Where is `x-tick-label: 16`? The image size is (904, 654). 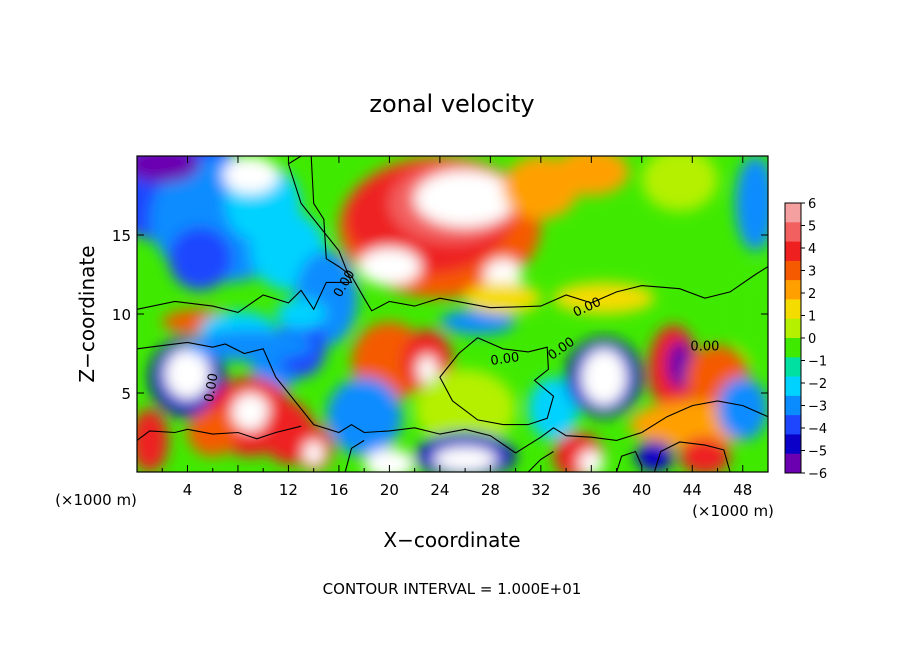
x-tick-label: 16 is located at coordinates (338, 490).